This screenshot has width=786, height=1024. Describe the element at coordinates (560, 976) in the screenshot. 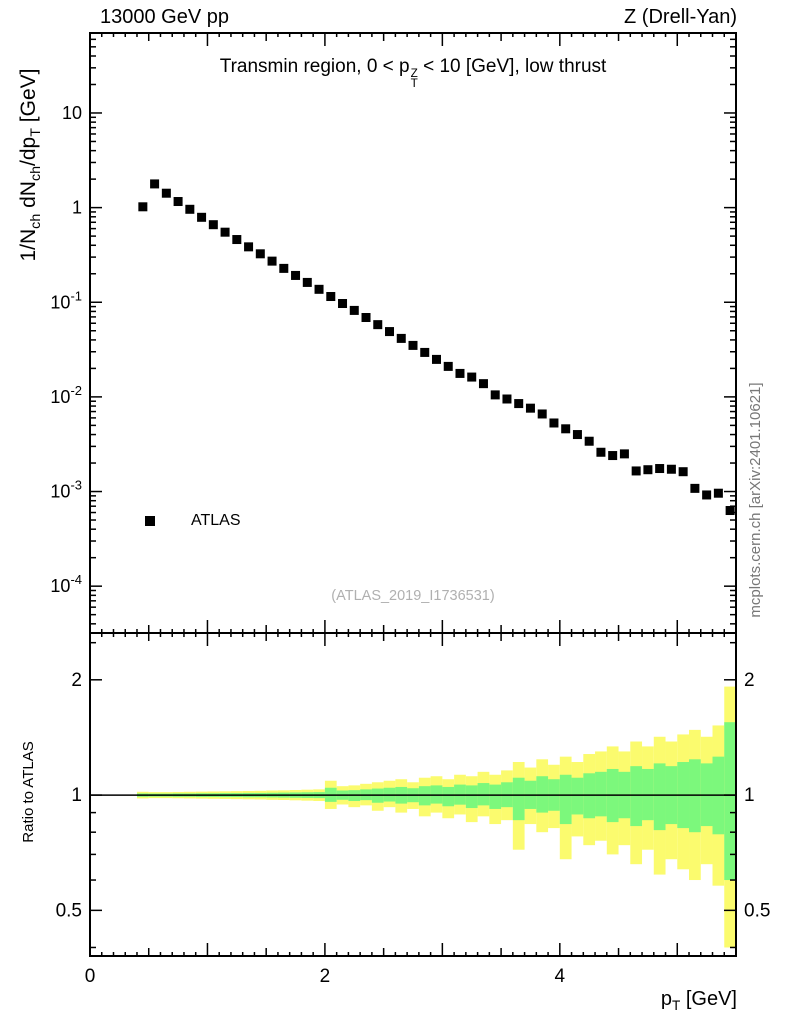

I see `svg-text: 4` at that location.